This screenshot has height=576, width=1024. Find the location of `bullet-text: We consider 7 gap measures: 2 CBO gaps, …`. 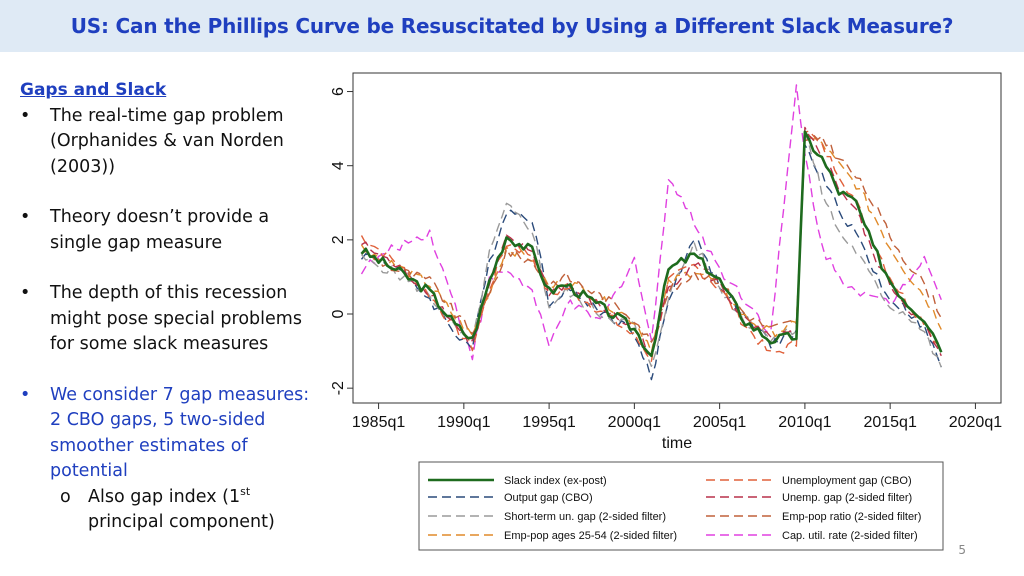

bullet-text: We consider 7 gap measures: 2 CBO gaps, … is located at coordinates (180, 433).